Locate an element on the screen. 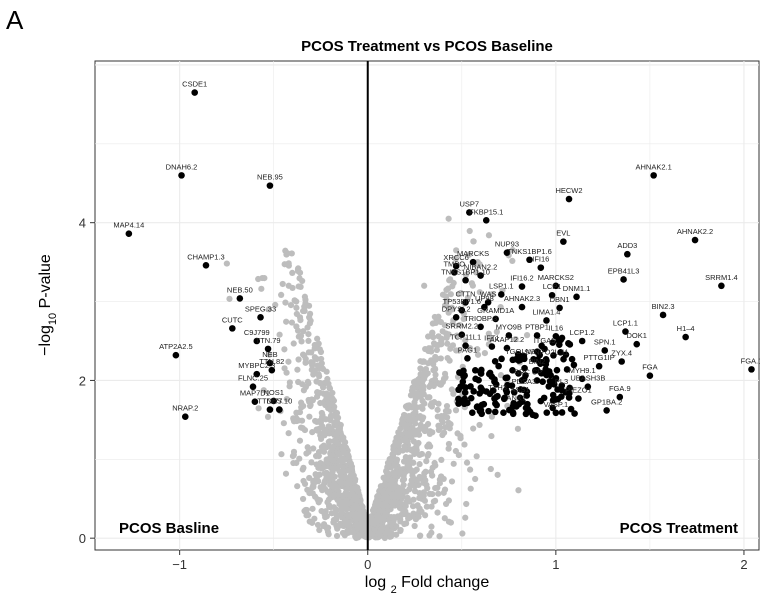  point-label: SRC is located at coordinates (522, 371).